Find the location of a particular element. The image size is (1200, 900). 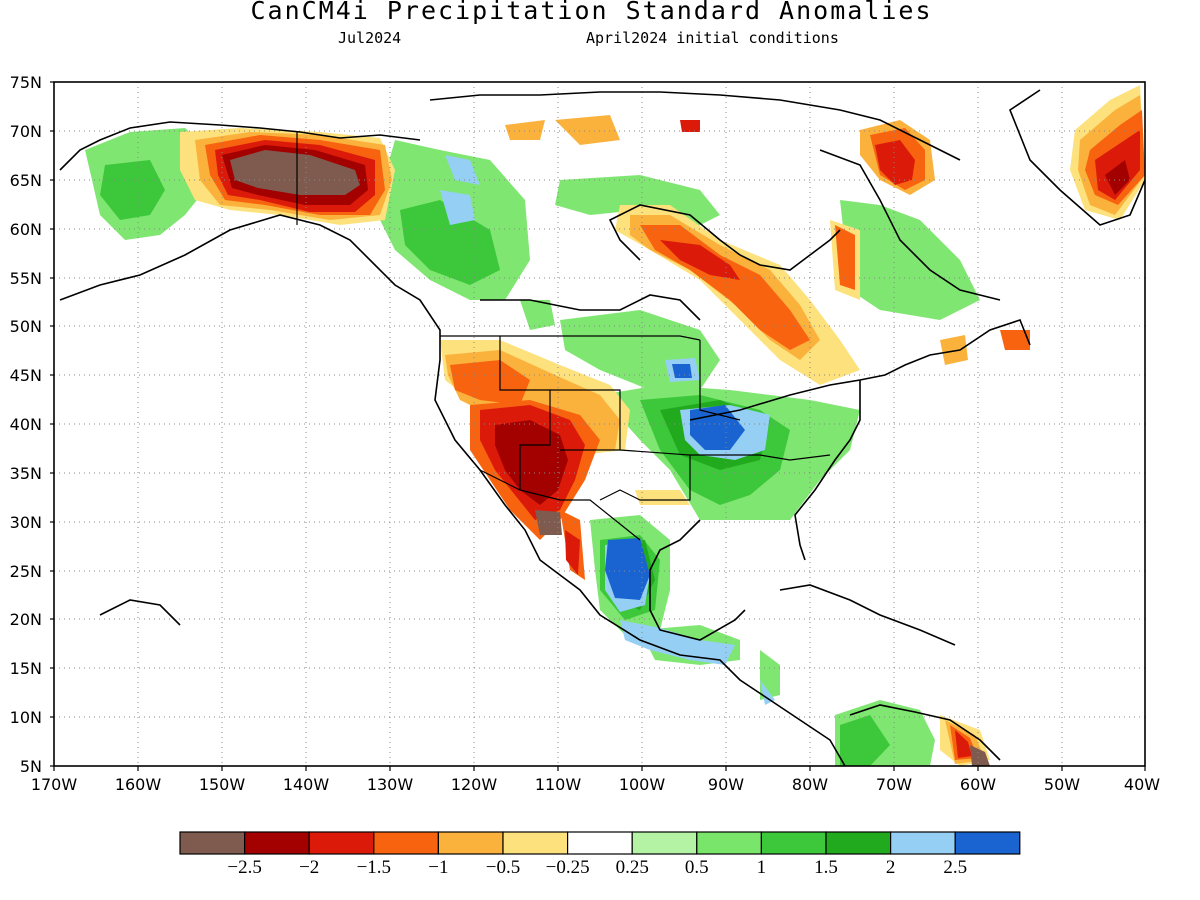

colorbar-label: 2 is located at coordinates (891, 867).